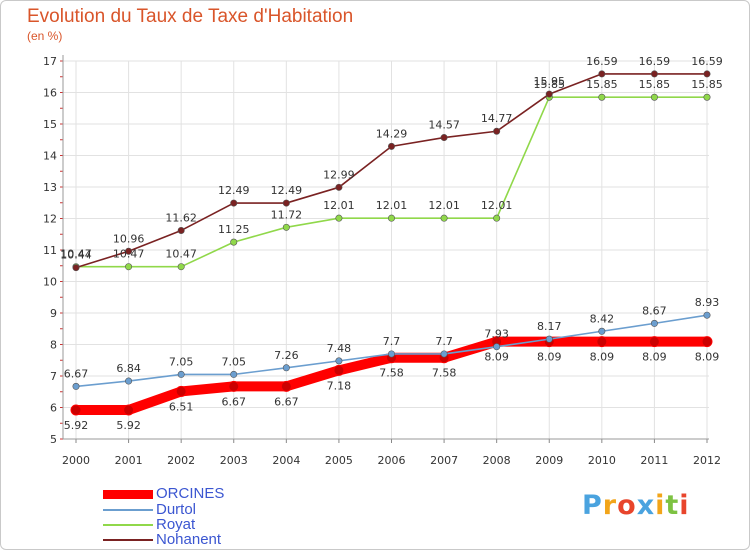 This screenshot has width=750, height=551. I want to click on legend-label-royat: Royat, so click(176, 524).